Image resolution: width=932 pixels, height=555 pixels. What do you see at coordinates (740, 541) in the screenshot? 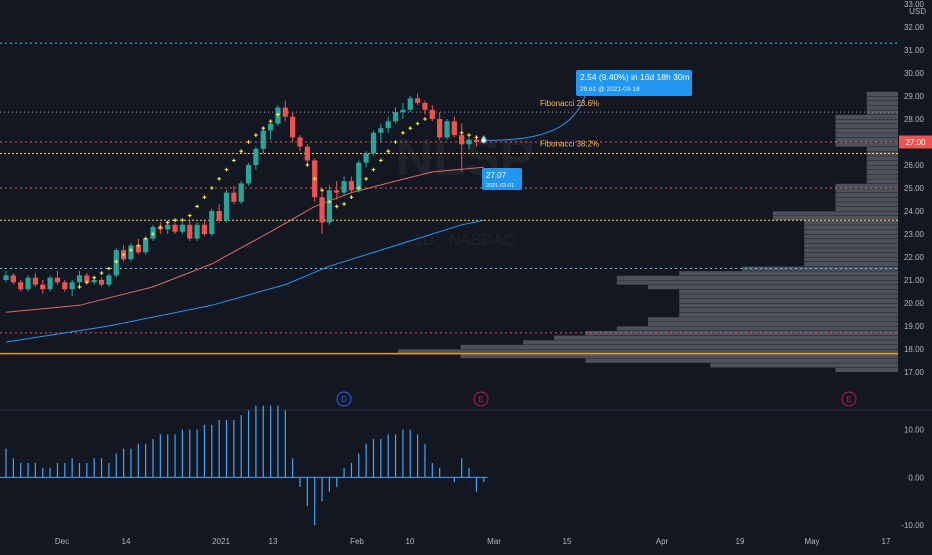
I see `time-tick-label: 19` at bounding box center [740, 541].